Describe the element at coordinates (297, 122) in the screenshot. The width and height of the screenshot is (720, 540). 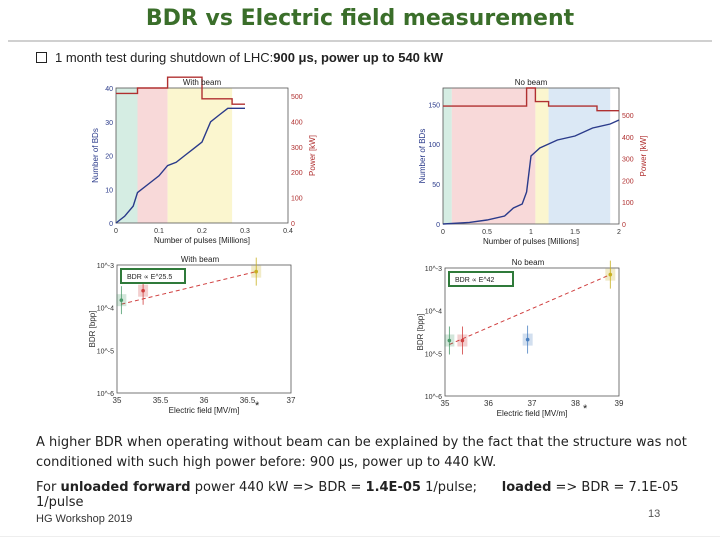
I see `chart0-ytick-right-4: 400` at that location.